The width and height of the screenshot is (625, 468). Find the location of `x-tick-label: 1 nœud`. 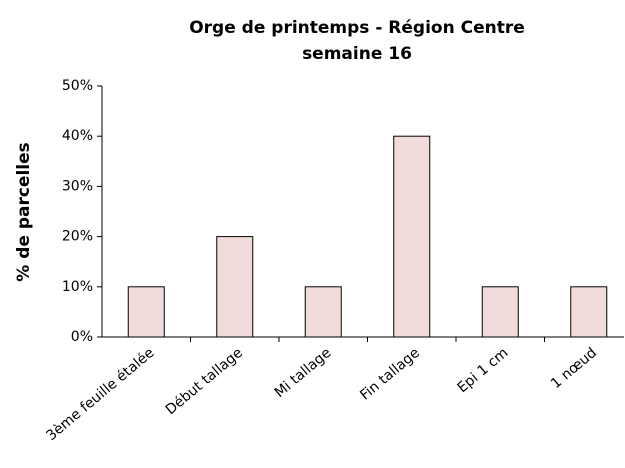

x-tick-label: 1 nœud is located at coordinates (574, 368).